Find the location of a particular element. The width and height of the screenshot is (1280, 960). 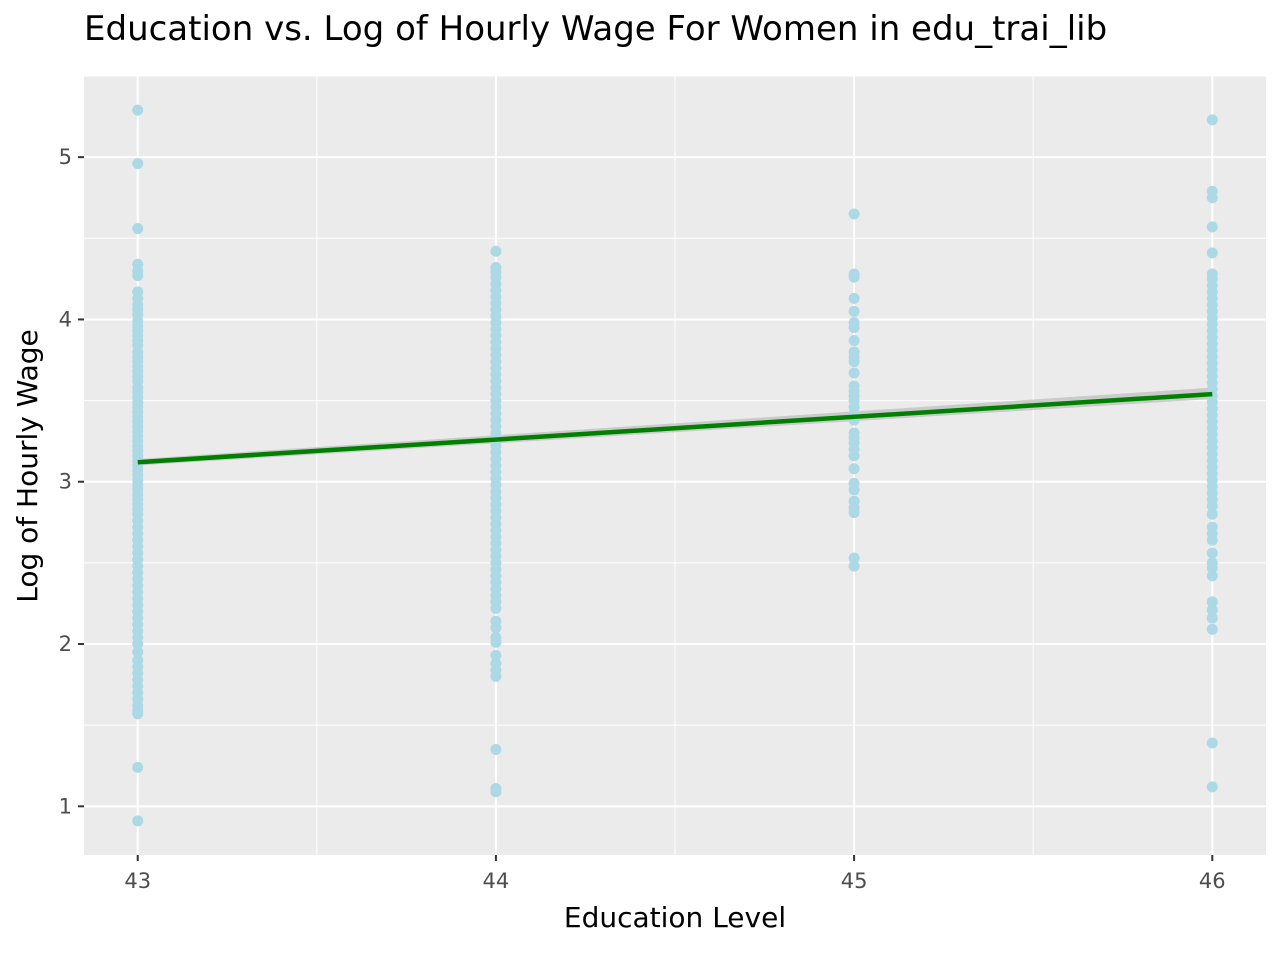

x-axis: 43 44 45 46 is located at coordinates (675, 874).